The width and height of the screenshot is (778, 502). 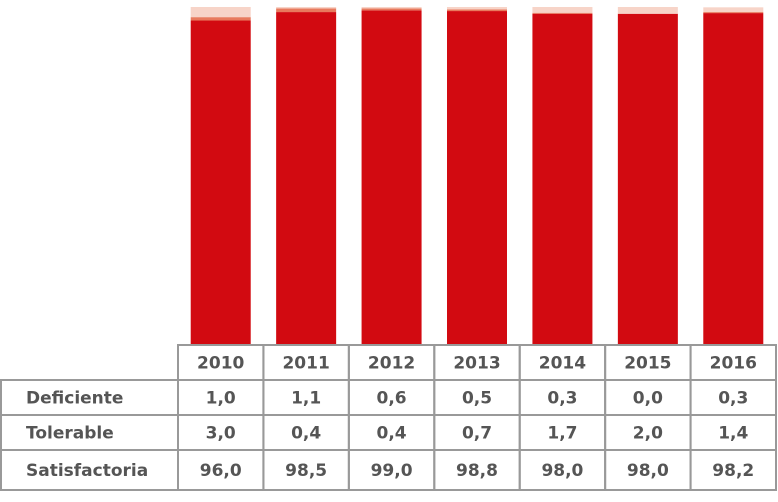 I want to click on year-label: 2013, so click(x=476, y=364).